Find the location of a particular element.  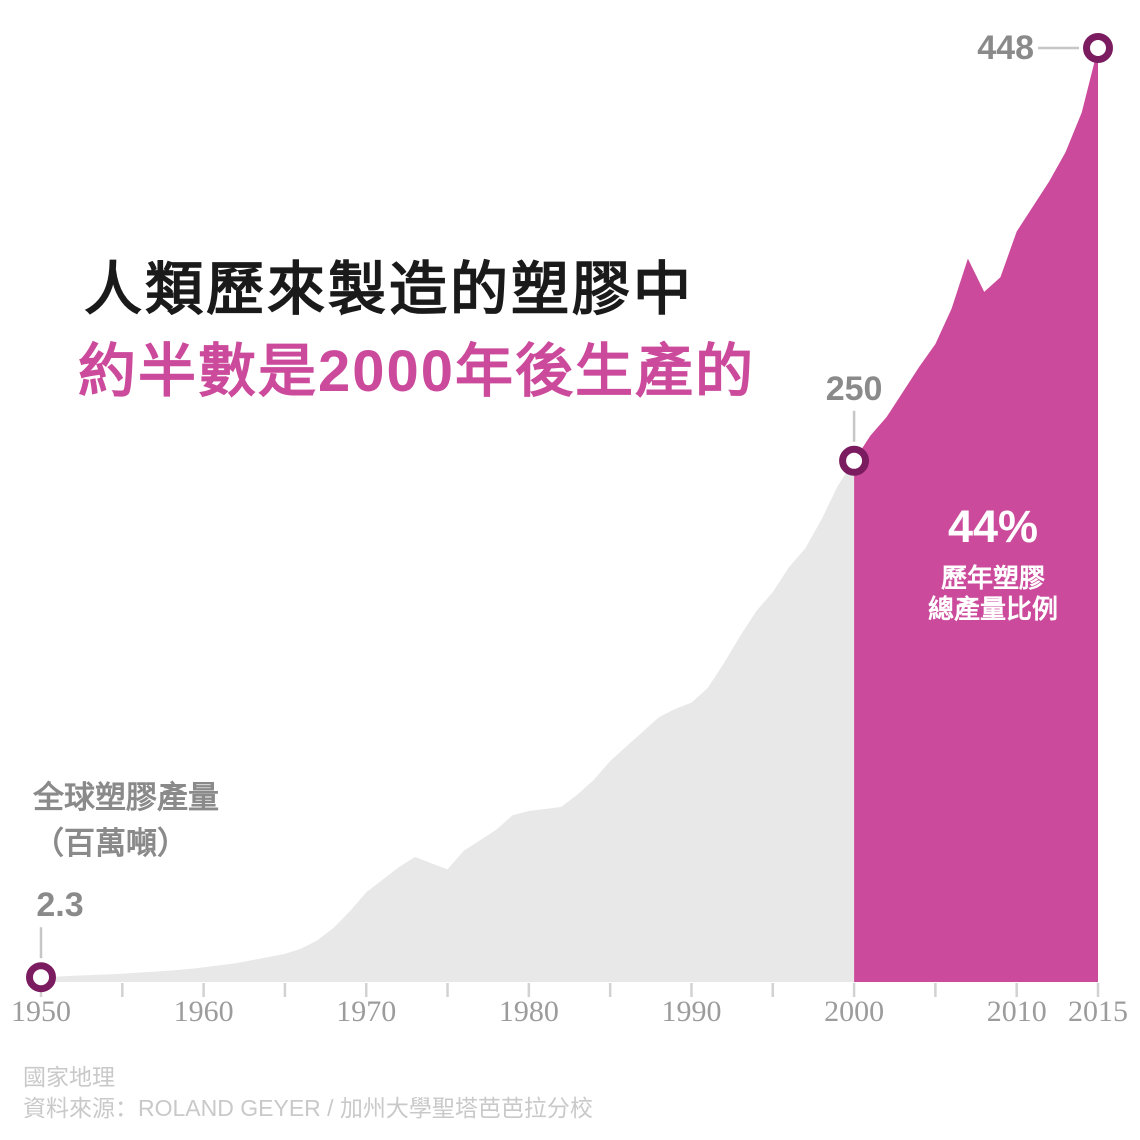

ring-marker-2015 is located at coordinates (1098, 48).